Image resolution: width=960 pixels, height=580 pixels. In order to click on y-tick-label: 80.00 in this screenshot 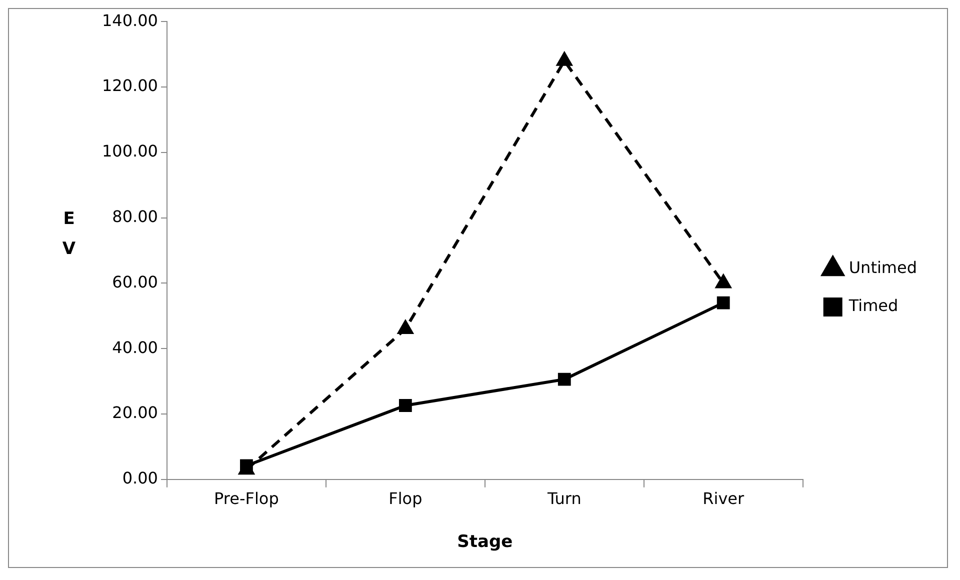, I will do `click(135, 216)`.